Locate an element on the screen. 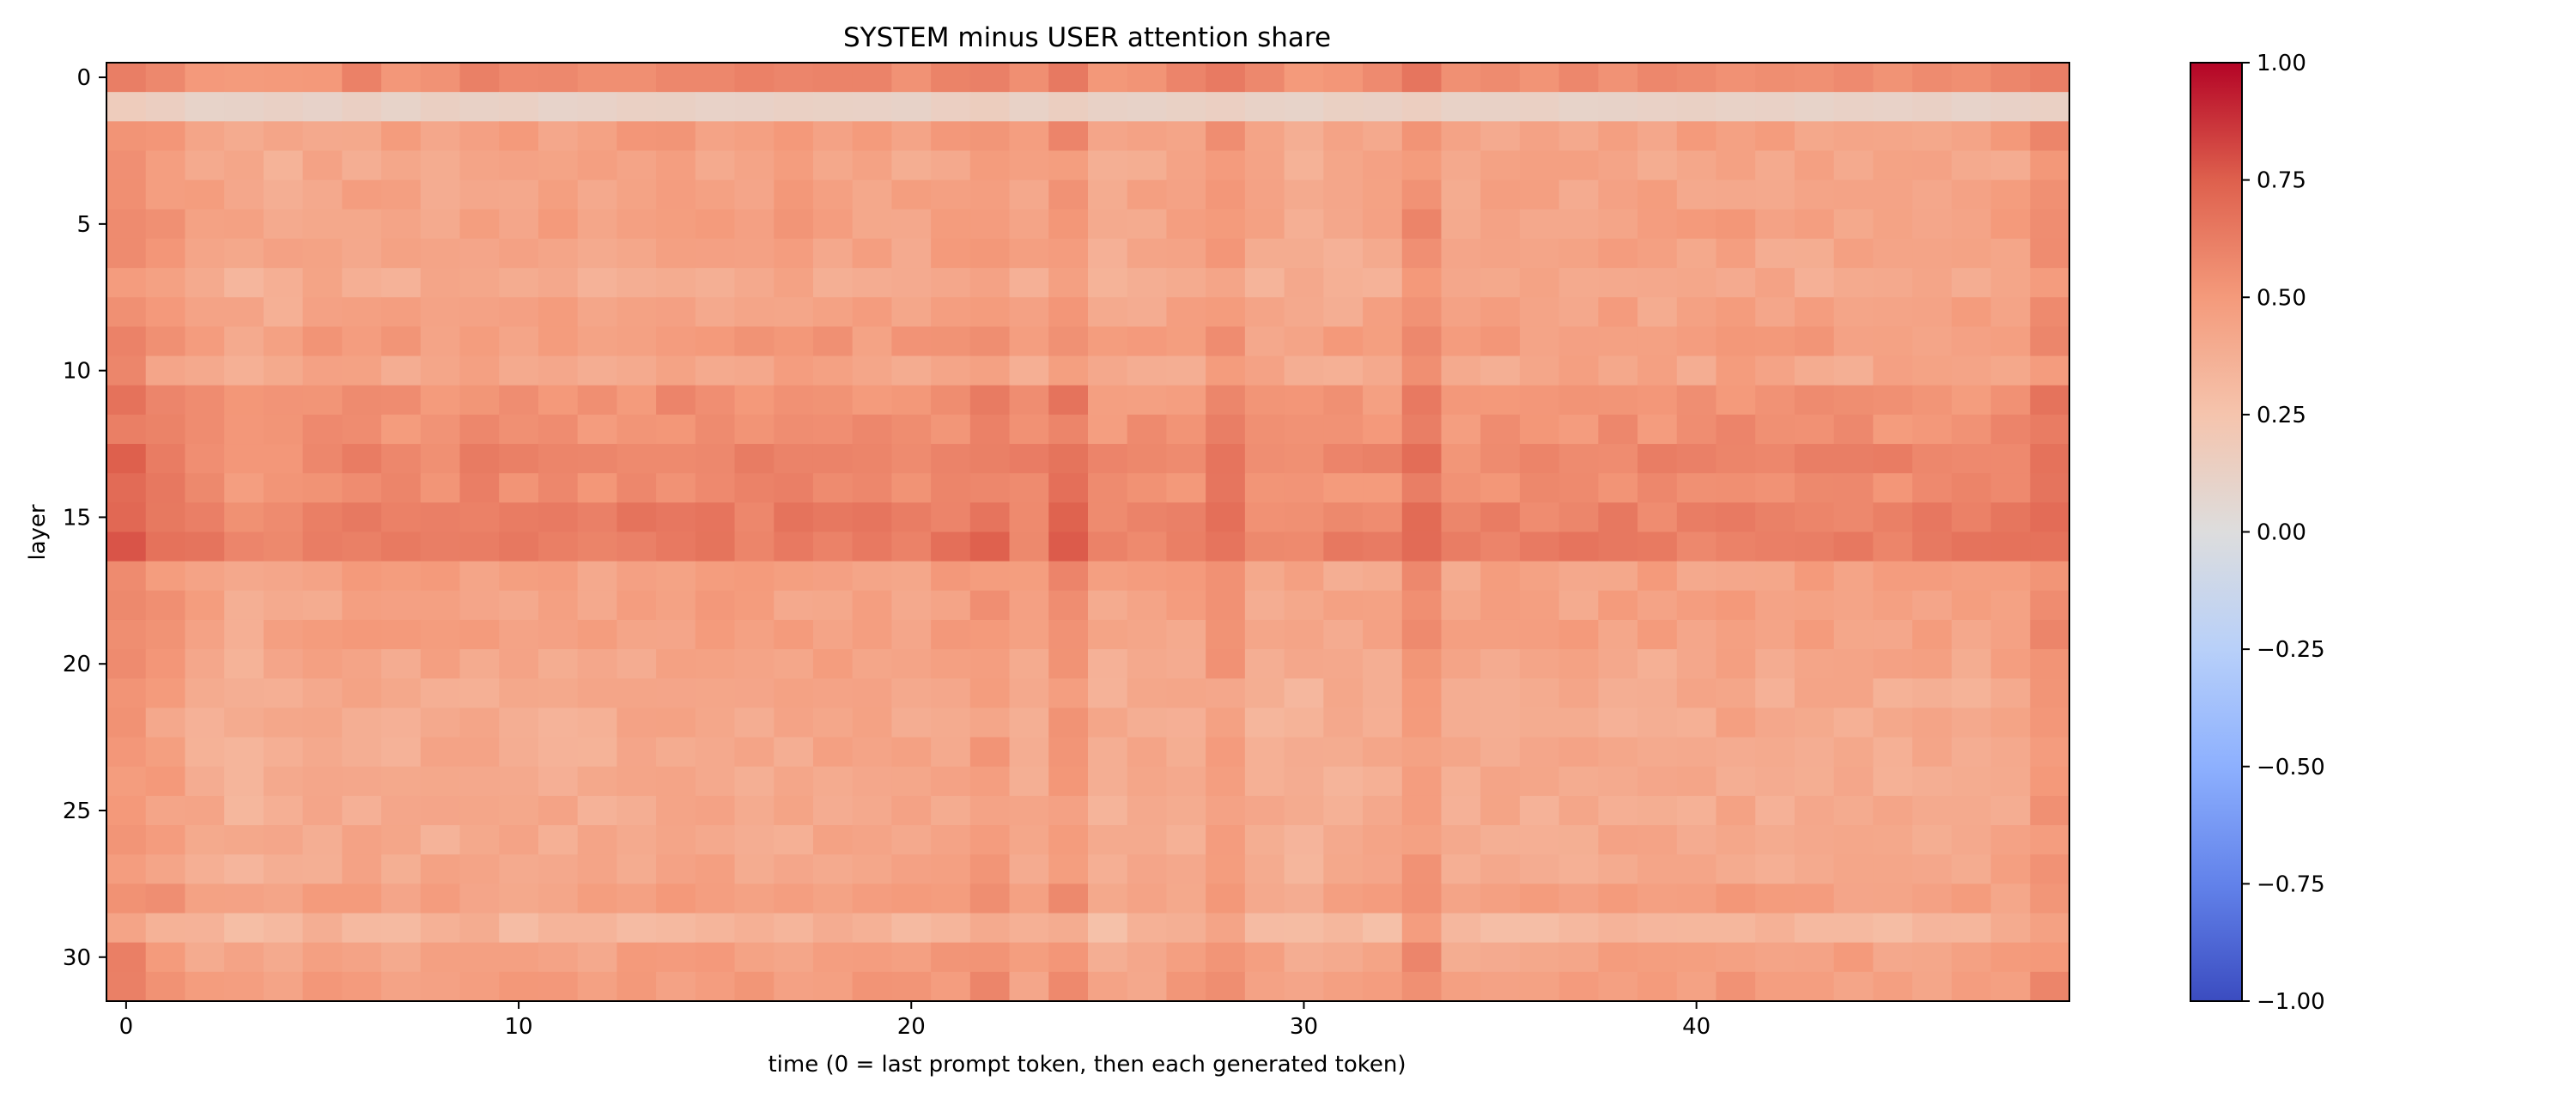 The height and width of the screenshot is (1099, 2576). y-tick-label: 25 is located at coordinates (77, 811).